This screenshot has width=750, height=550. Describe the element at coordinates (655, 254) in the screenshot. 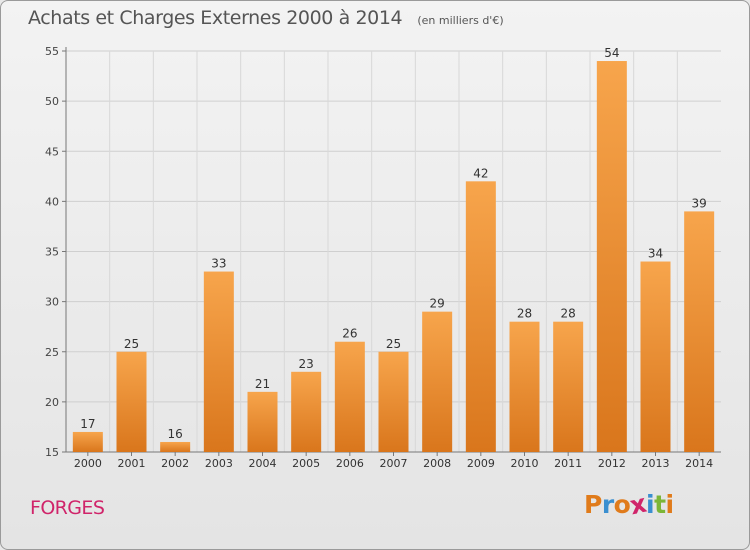

I see `data-label: 34` at that location.